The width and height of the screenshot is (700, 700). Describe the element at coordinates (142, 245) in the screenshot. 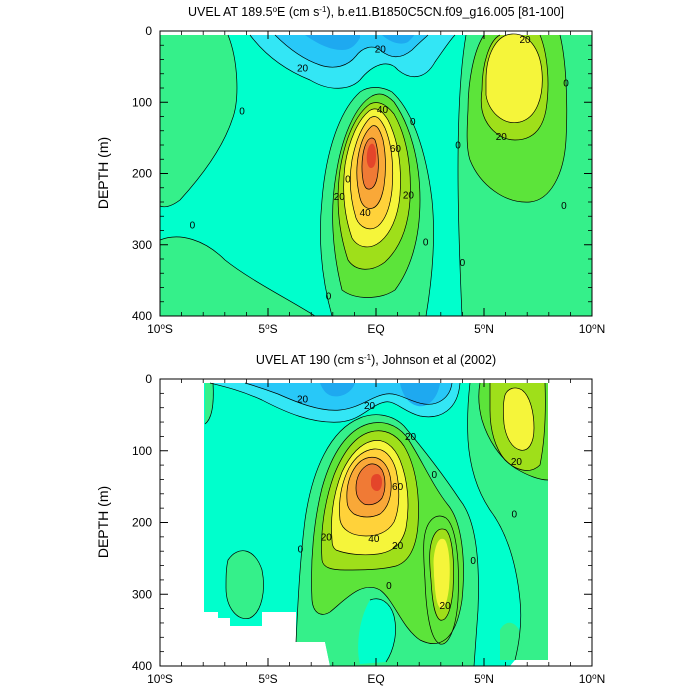

I see `top-y-tick-label: 300` at that location.